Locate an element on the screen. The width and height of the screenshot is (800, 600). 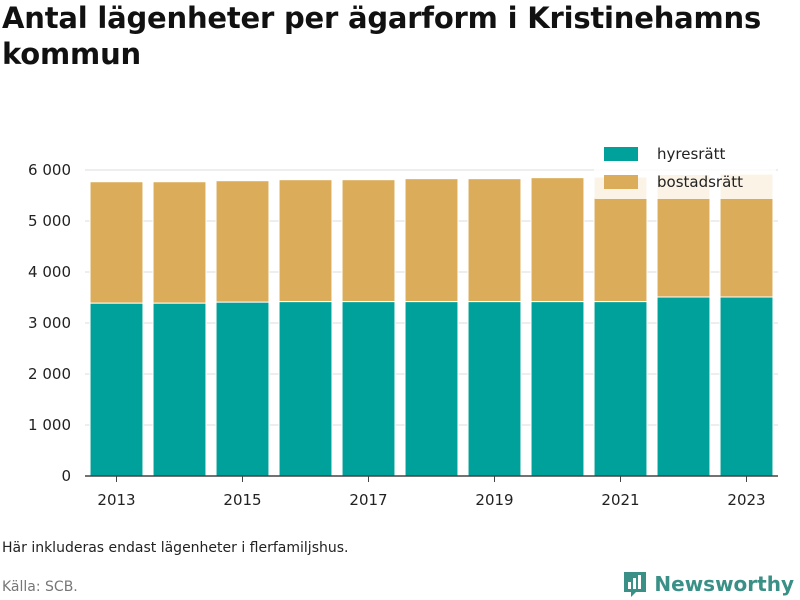
y-tick-label: 2 000 is located at coordinates (49, 374).